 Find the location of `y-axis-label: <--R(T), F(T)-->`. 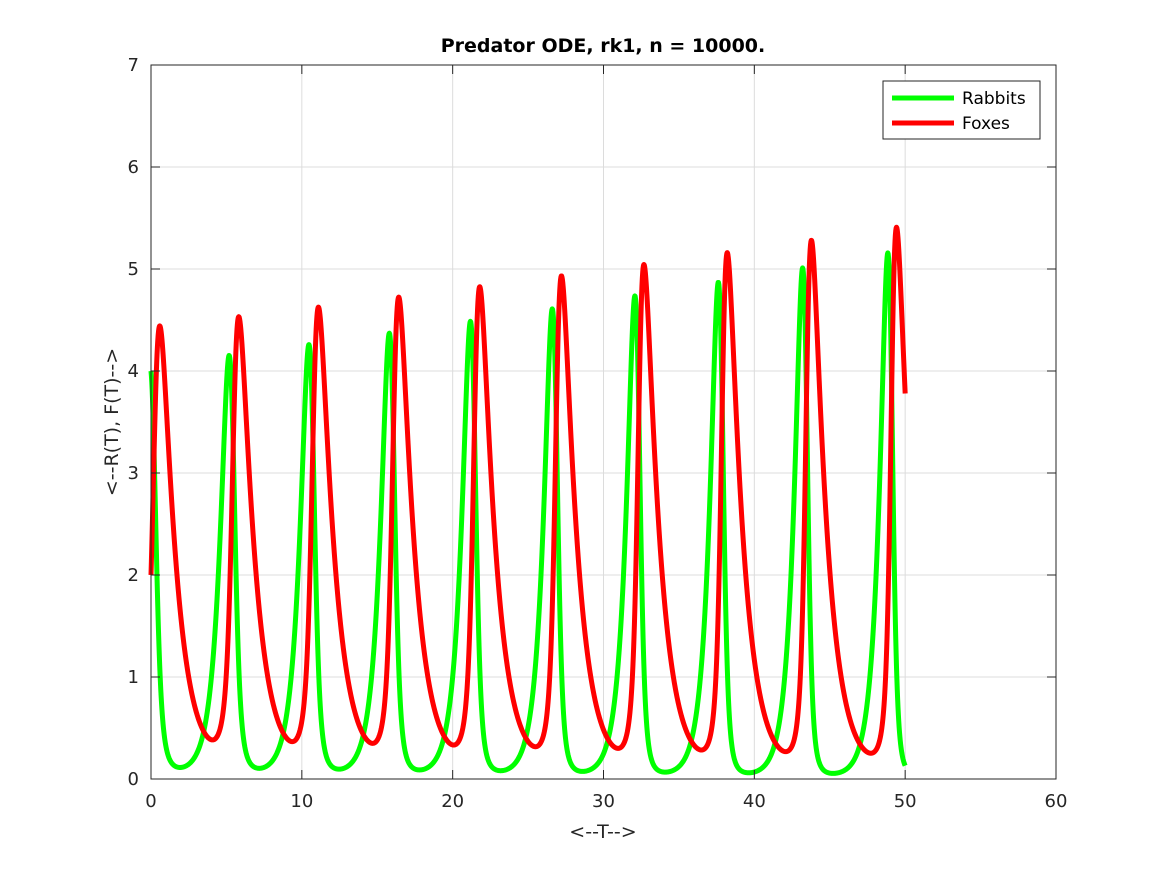

y-axis-label: <--R(T), F(T)--> is located at coordinates (112, 422).